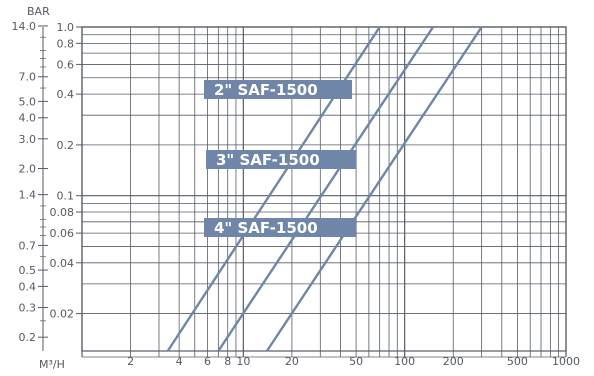 The height and width of the screenshot is (376, 594). What do you see at coordinates (130, 361) in the screenshot?
I see `x-tick-label: 2` at bounding box center [130, 361].